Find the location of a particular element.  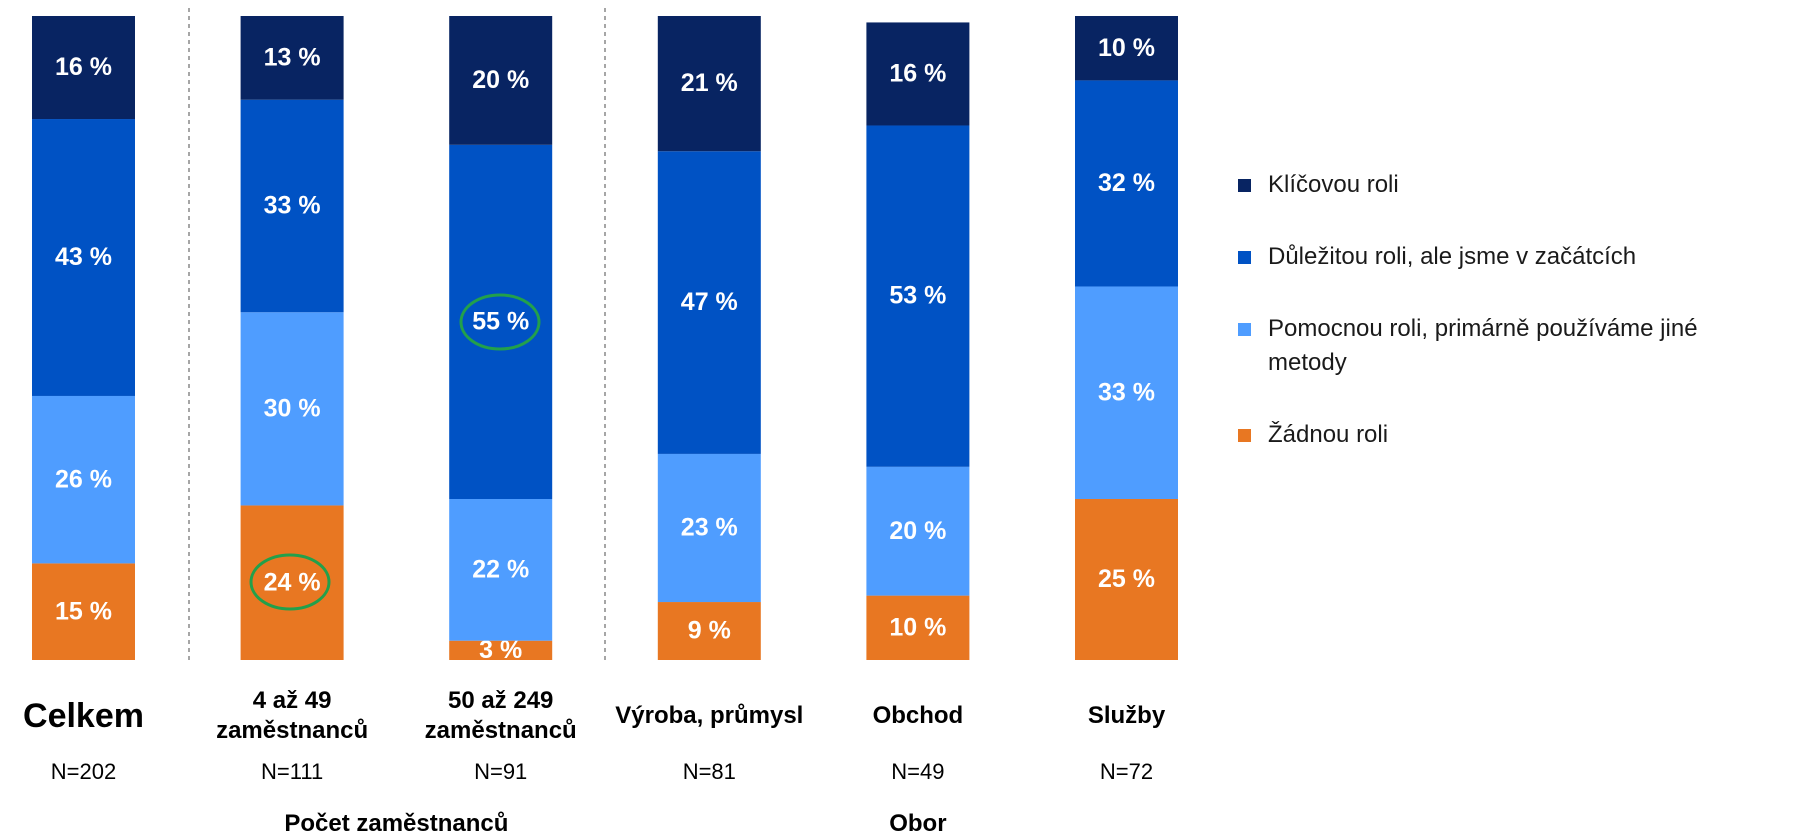

group-label: Obor is located at coordinates (918, 823).